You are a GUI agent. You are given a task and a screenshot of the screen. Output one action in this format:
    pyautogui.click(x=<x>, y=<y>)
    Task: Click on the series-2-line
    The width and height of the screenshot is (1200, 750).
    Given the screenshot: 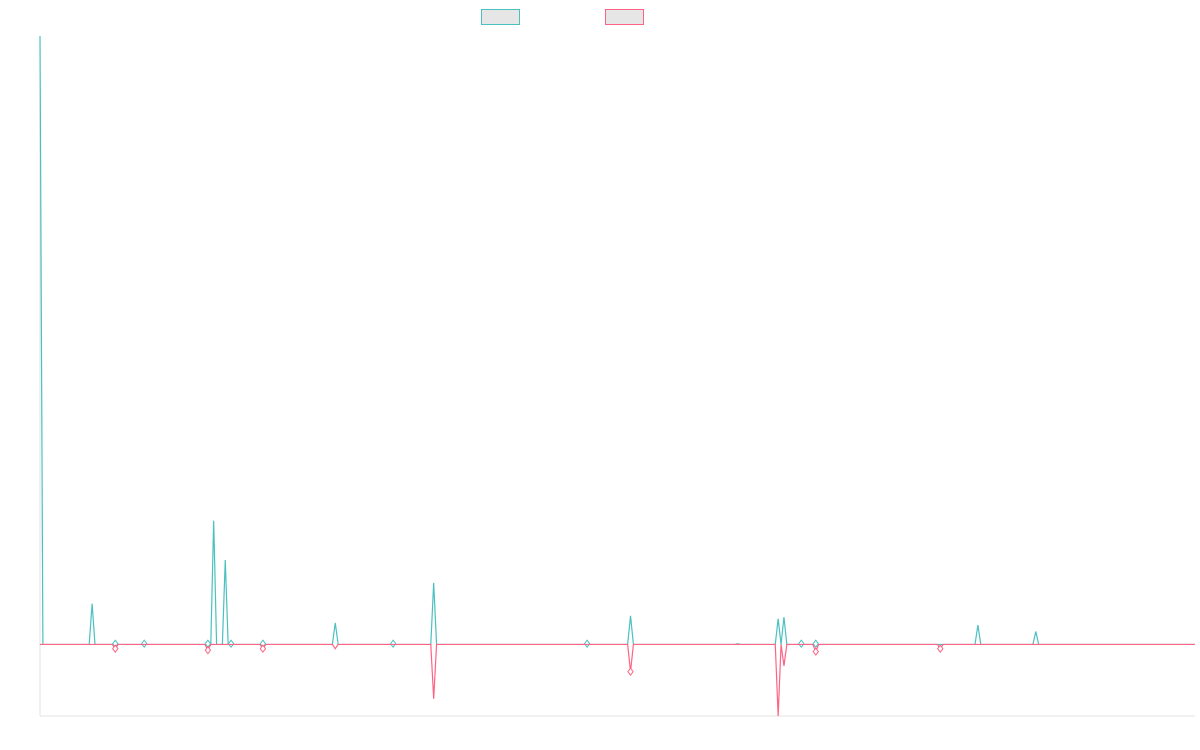 What is the action you would take?
    pyautogui.click(x=617, y=680)
    